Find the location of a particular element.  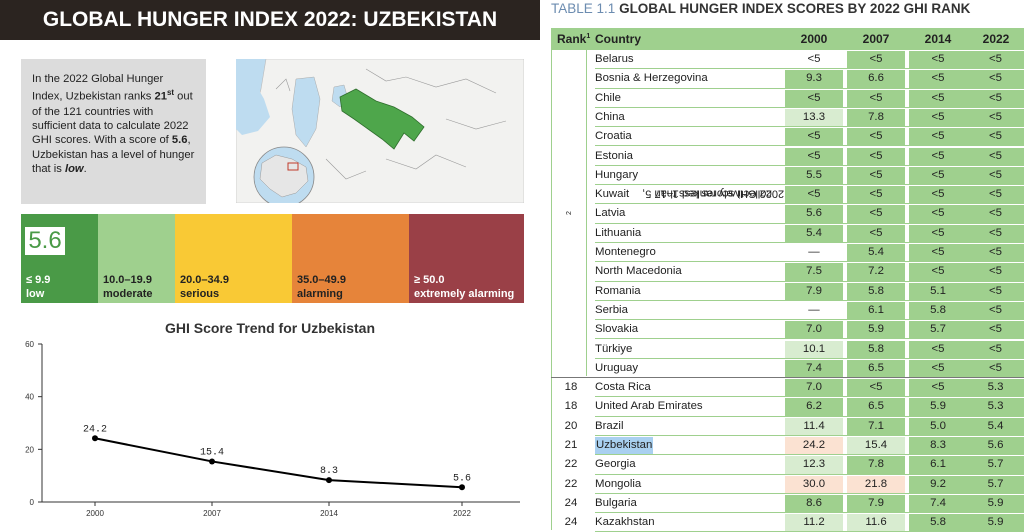

score-cell: 11.6 is located at coordinates (876, 523).